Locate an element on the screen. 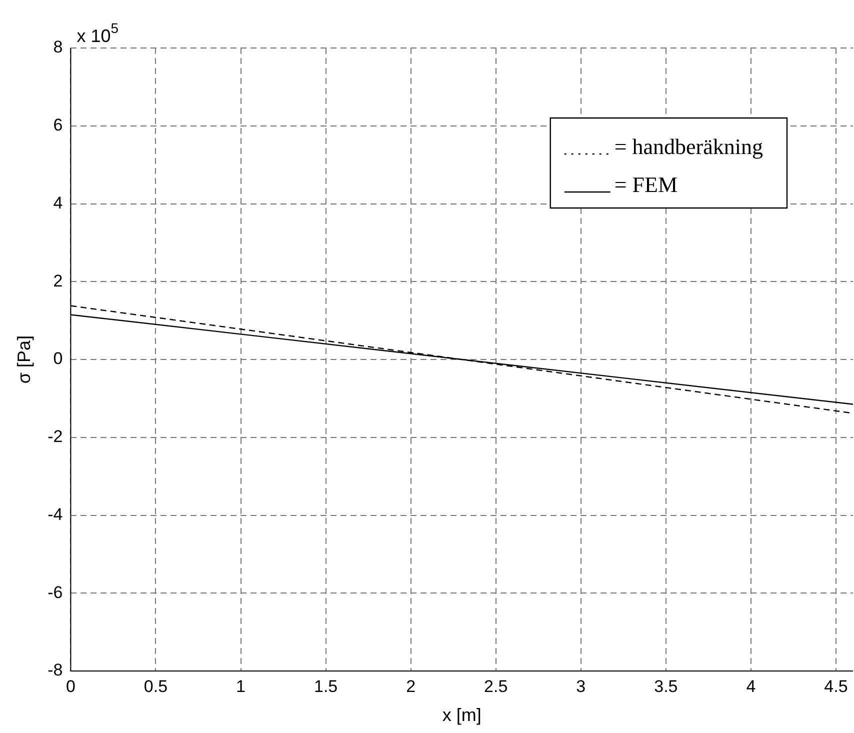 The width and height of the screenshot is (854, 733). x-tick-label: 2.5 is located at coordinates (496, 686).